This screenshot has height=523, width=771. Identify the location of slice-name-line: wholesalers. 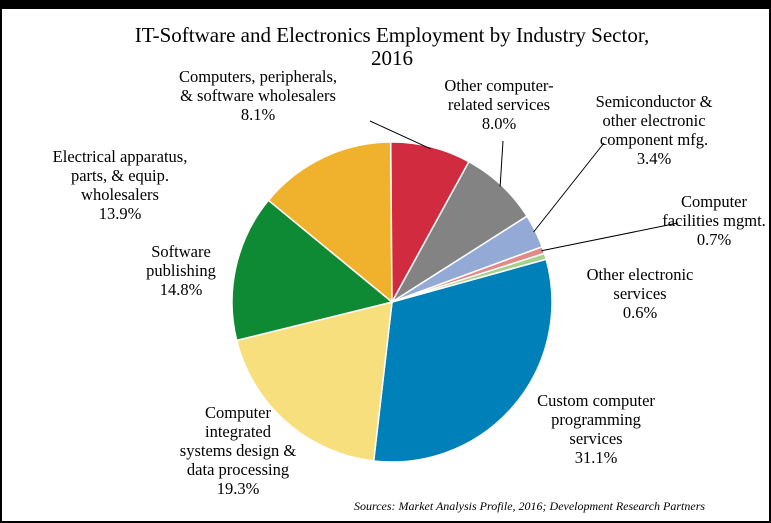
(120, 194).